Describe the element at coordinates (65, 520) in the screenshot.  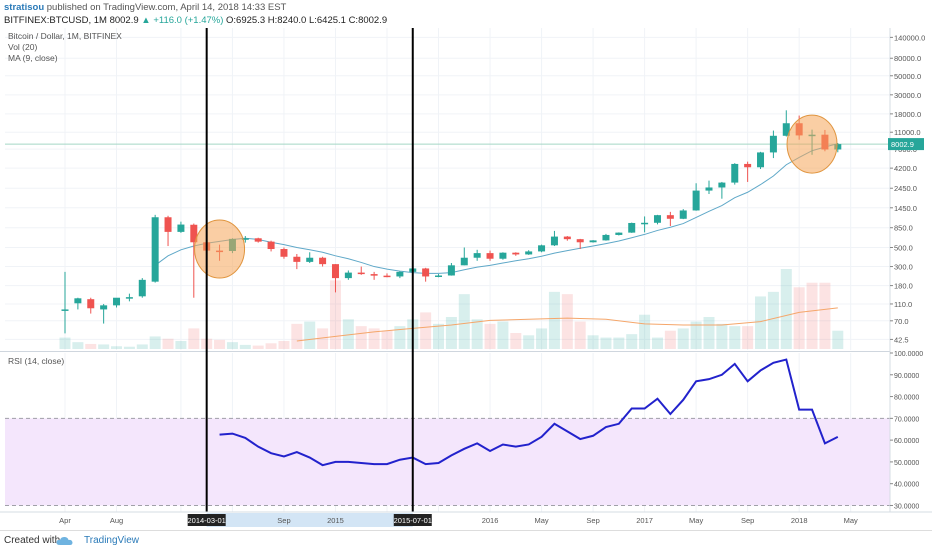
I see `time-axis-label: Apr` at that location.